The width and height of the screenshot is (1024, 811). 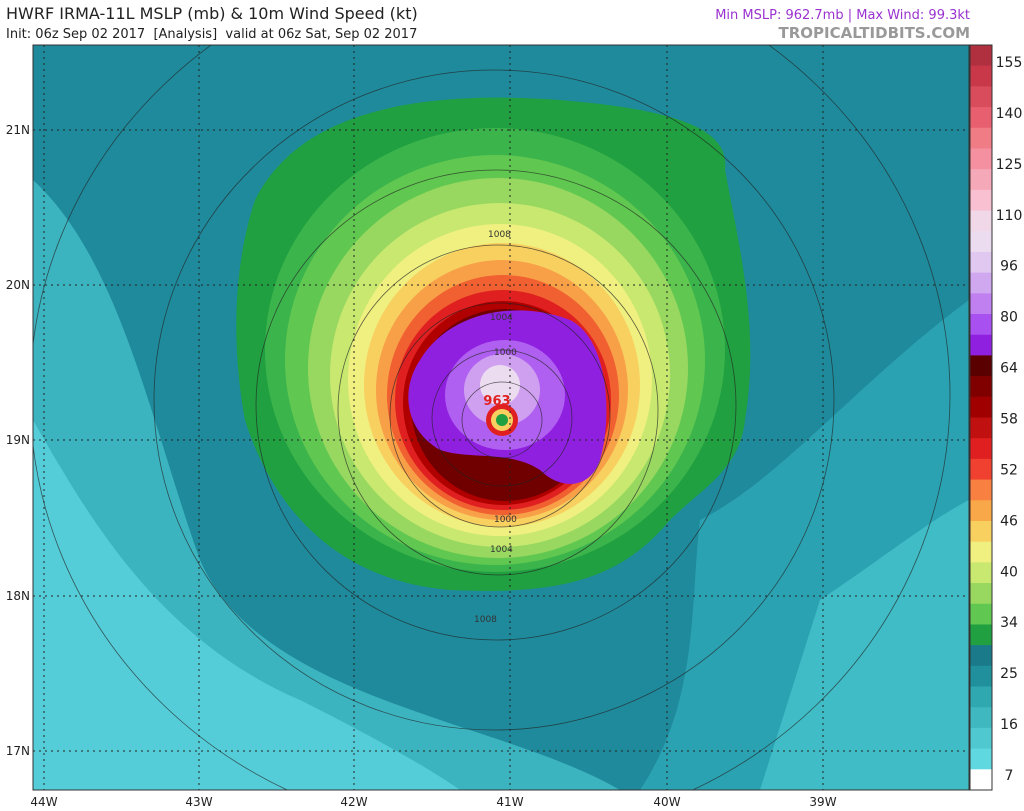 I want to click on lat-label: 21N, so click(x=18, y=130).